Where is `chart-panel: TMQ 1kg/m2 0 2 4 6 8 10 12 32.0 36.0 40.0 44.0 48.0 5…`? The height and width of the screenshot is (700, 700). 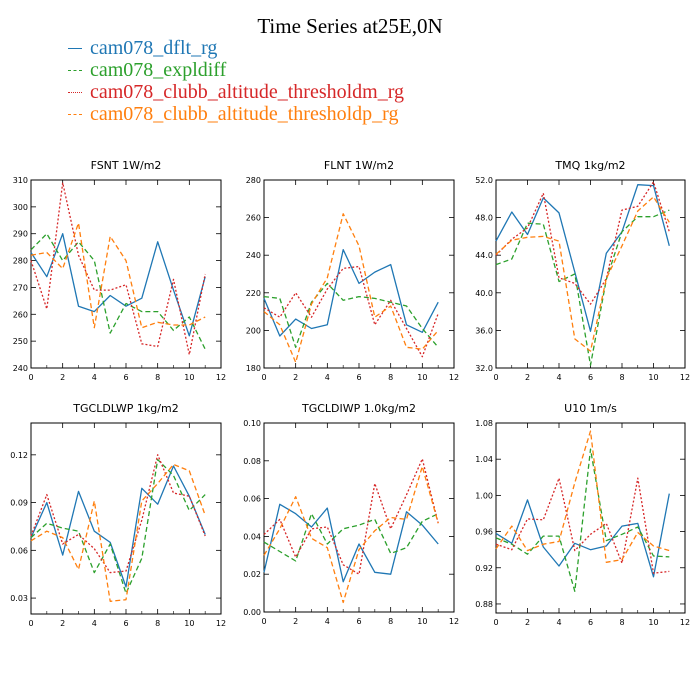 chart-panel: TMQ 1kg/m2 0 2 4 6 8 10 12 32.0 36.0 40.0 44.0 48.0 5… is located at coordinates (582, 270).